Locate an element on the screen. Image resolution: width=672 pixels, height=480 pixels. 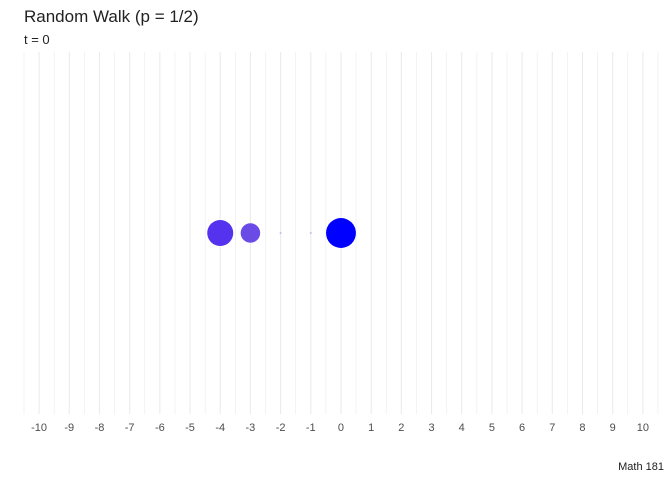
chart-title: Random Walk (p = 1/2) is located at coordinates (111, 16).